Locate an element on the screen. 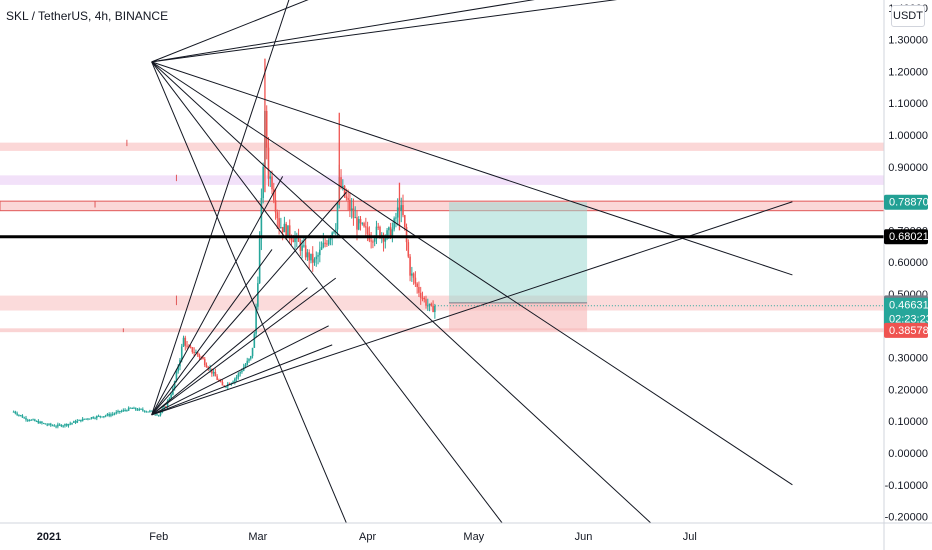 The width and height of the screenshot is (932, 550). time-axis-bg is located at coordinates (466, 536).